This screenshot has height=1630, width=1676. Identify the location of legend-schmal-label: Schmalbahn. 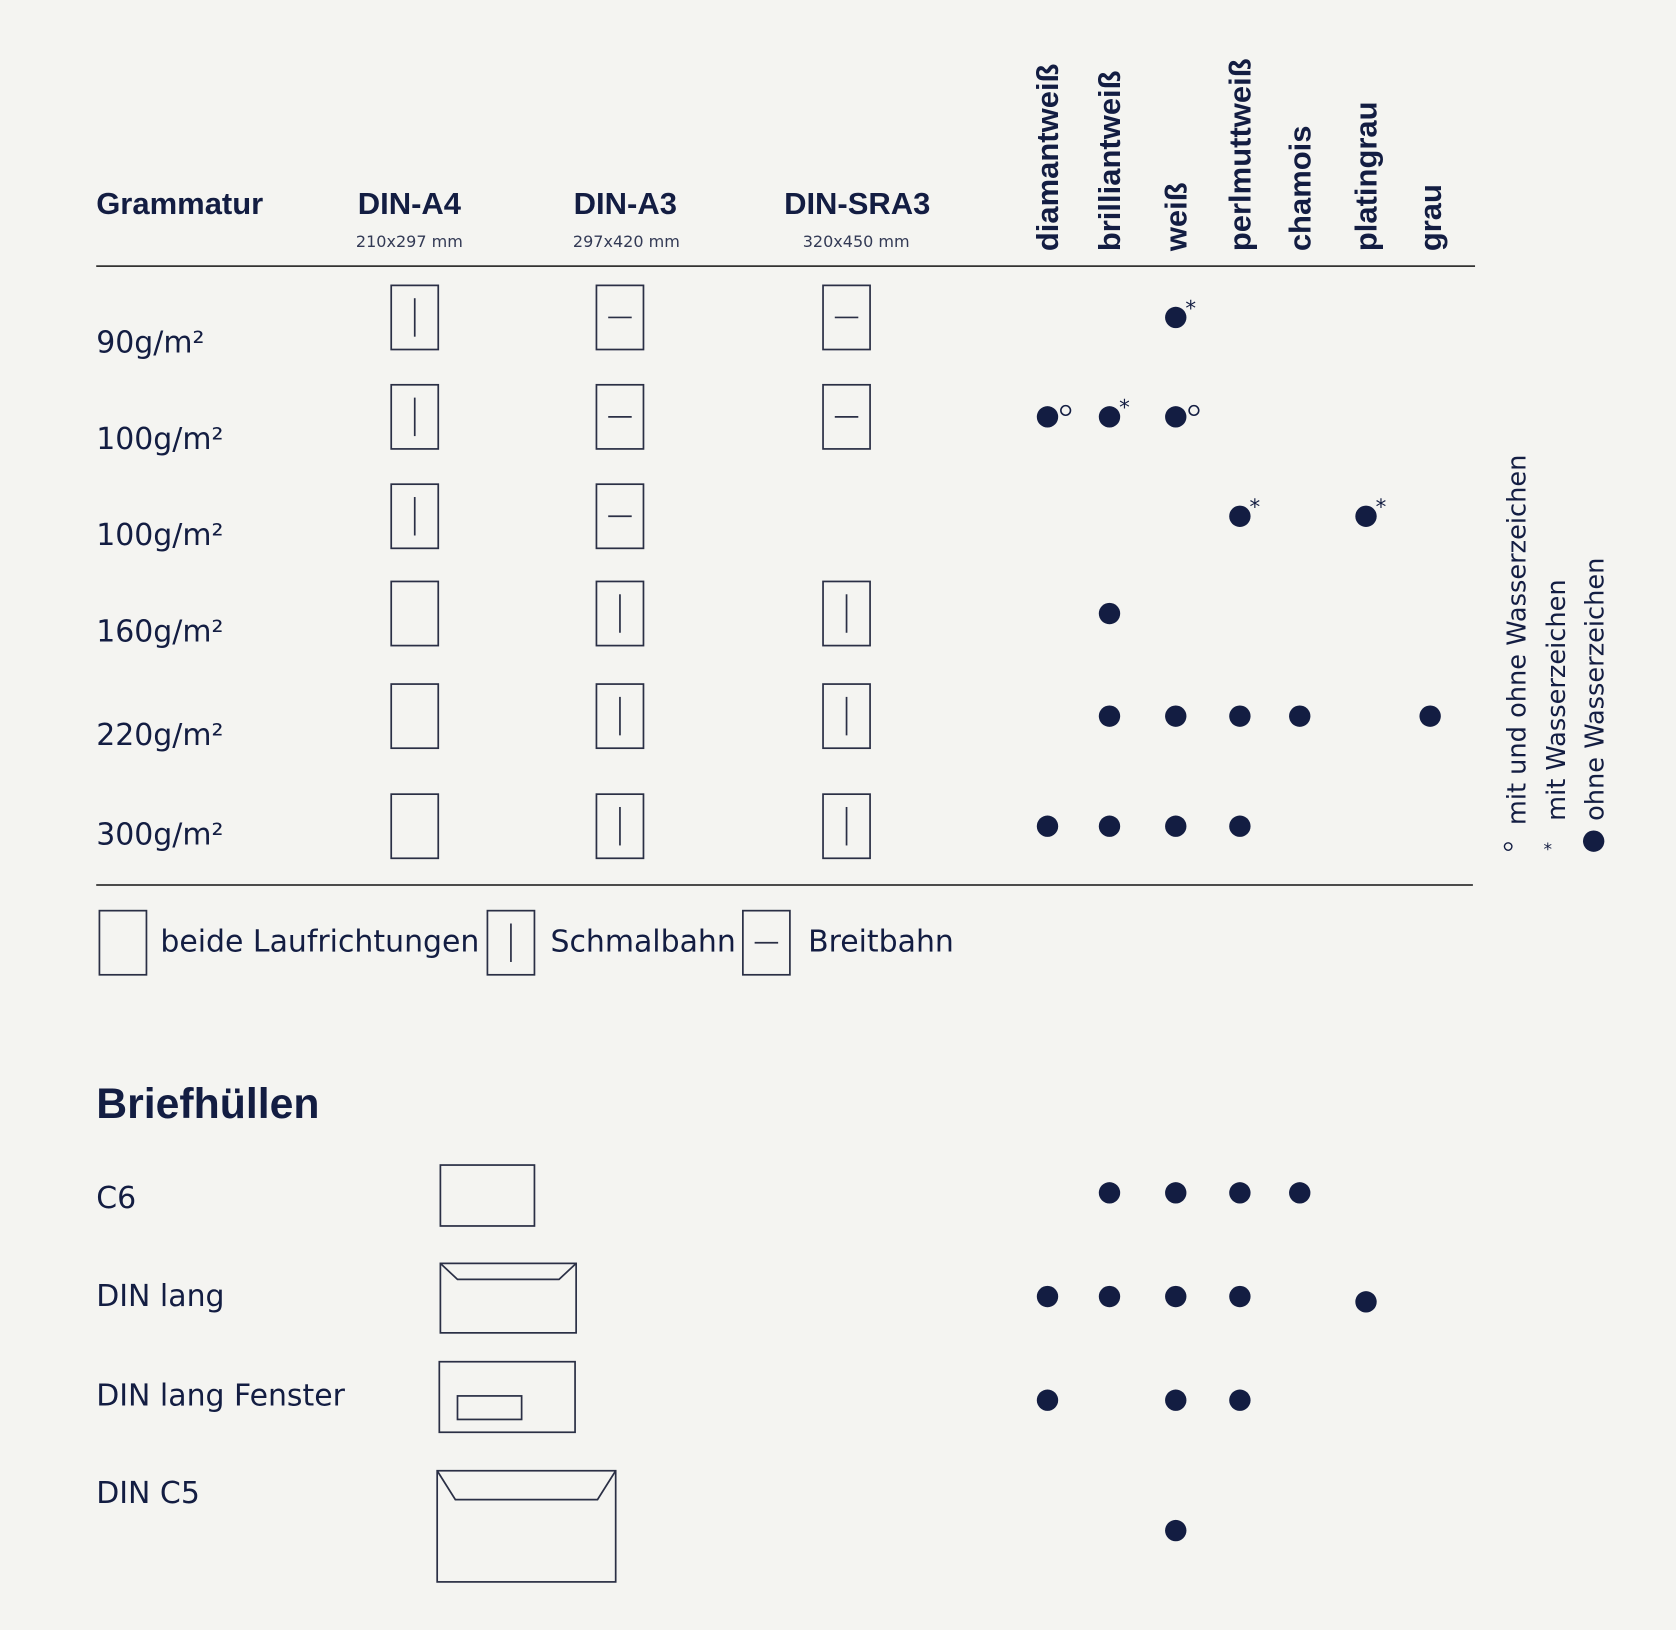
(642, 941).